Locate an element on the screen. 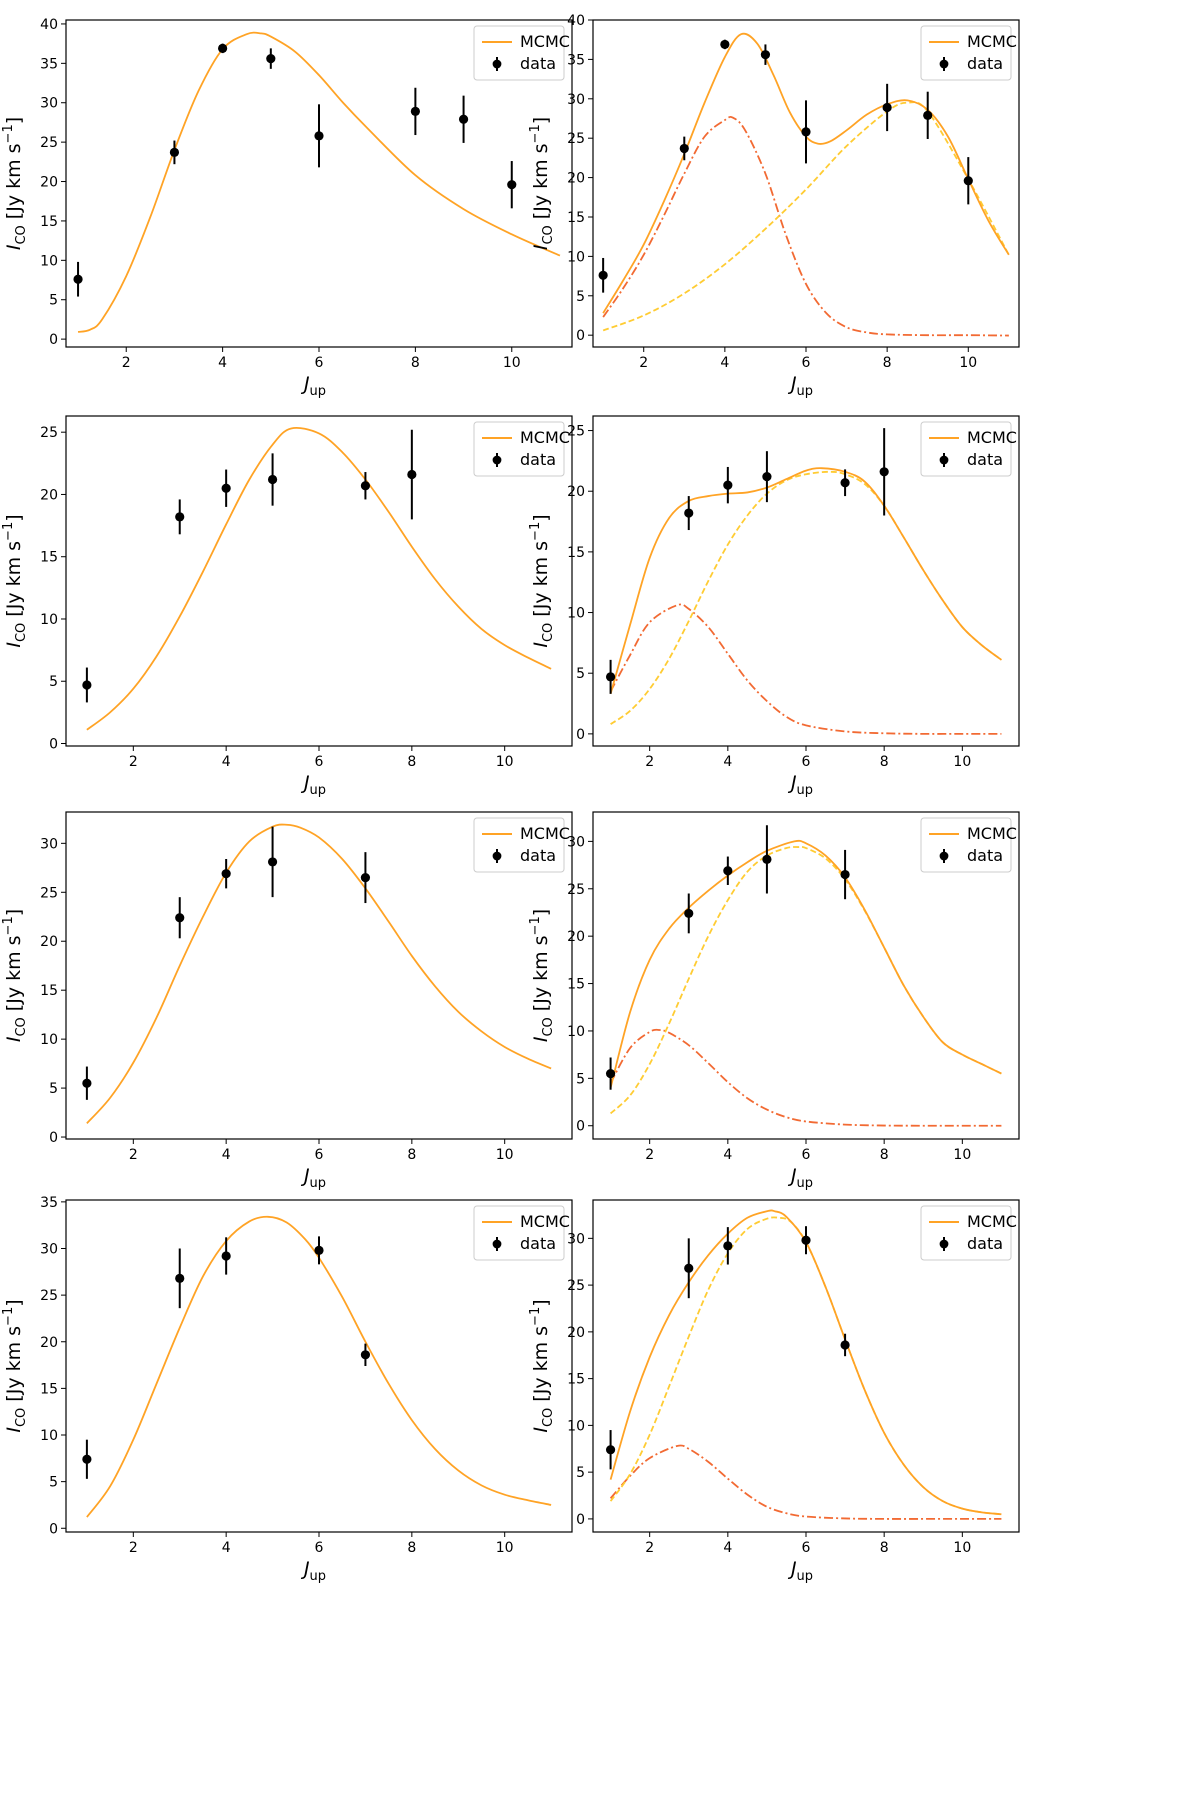 Image resolution: width=1200 pixels, height=1807 pixels. y-tick-label: 5 is located at coordinates (580, 1079).